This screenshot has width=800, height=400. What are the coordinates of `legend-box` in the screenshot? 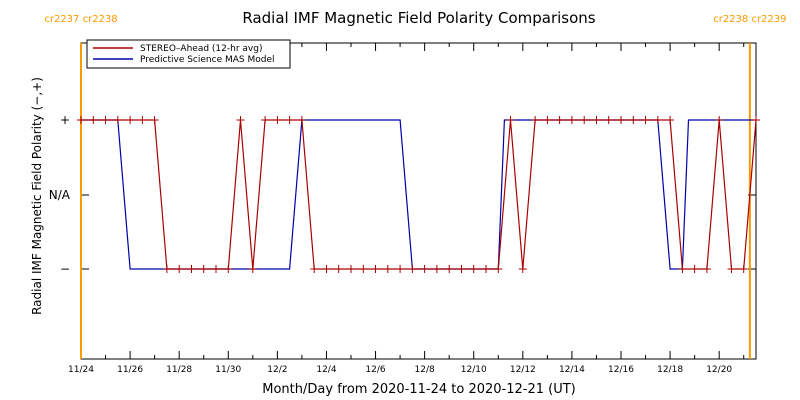 It's located at (188, 54).